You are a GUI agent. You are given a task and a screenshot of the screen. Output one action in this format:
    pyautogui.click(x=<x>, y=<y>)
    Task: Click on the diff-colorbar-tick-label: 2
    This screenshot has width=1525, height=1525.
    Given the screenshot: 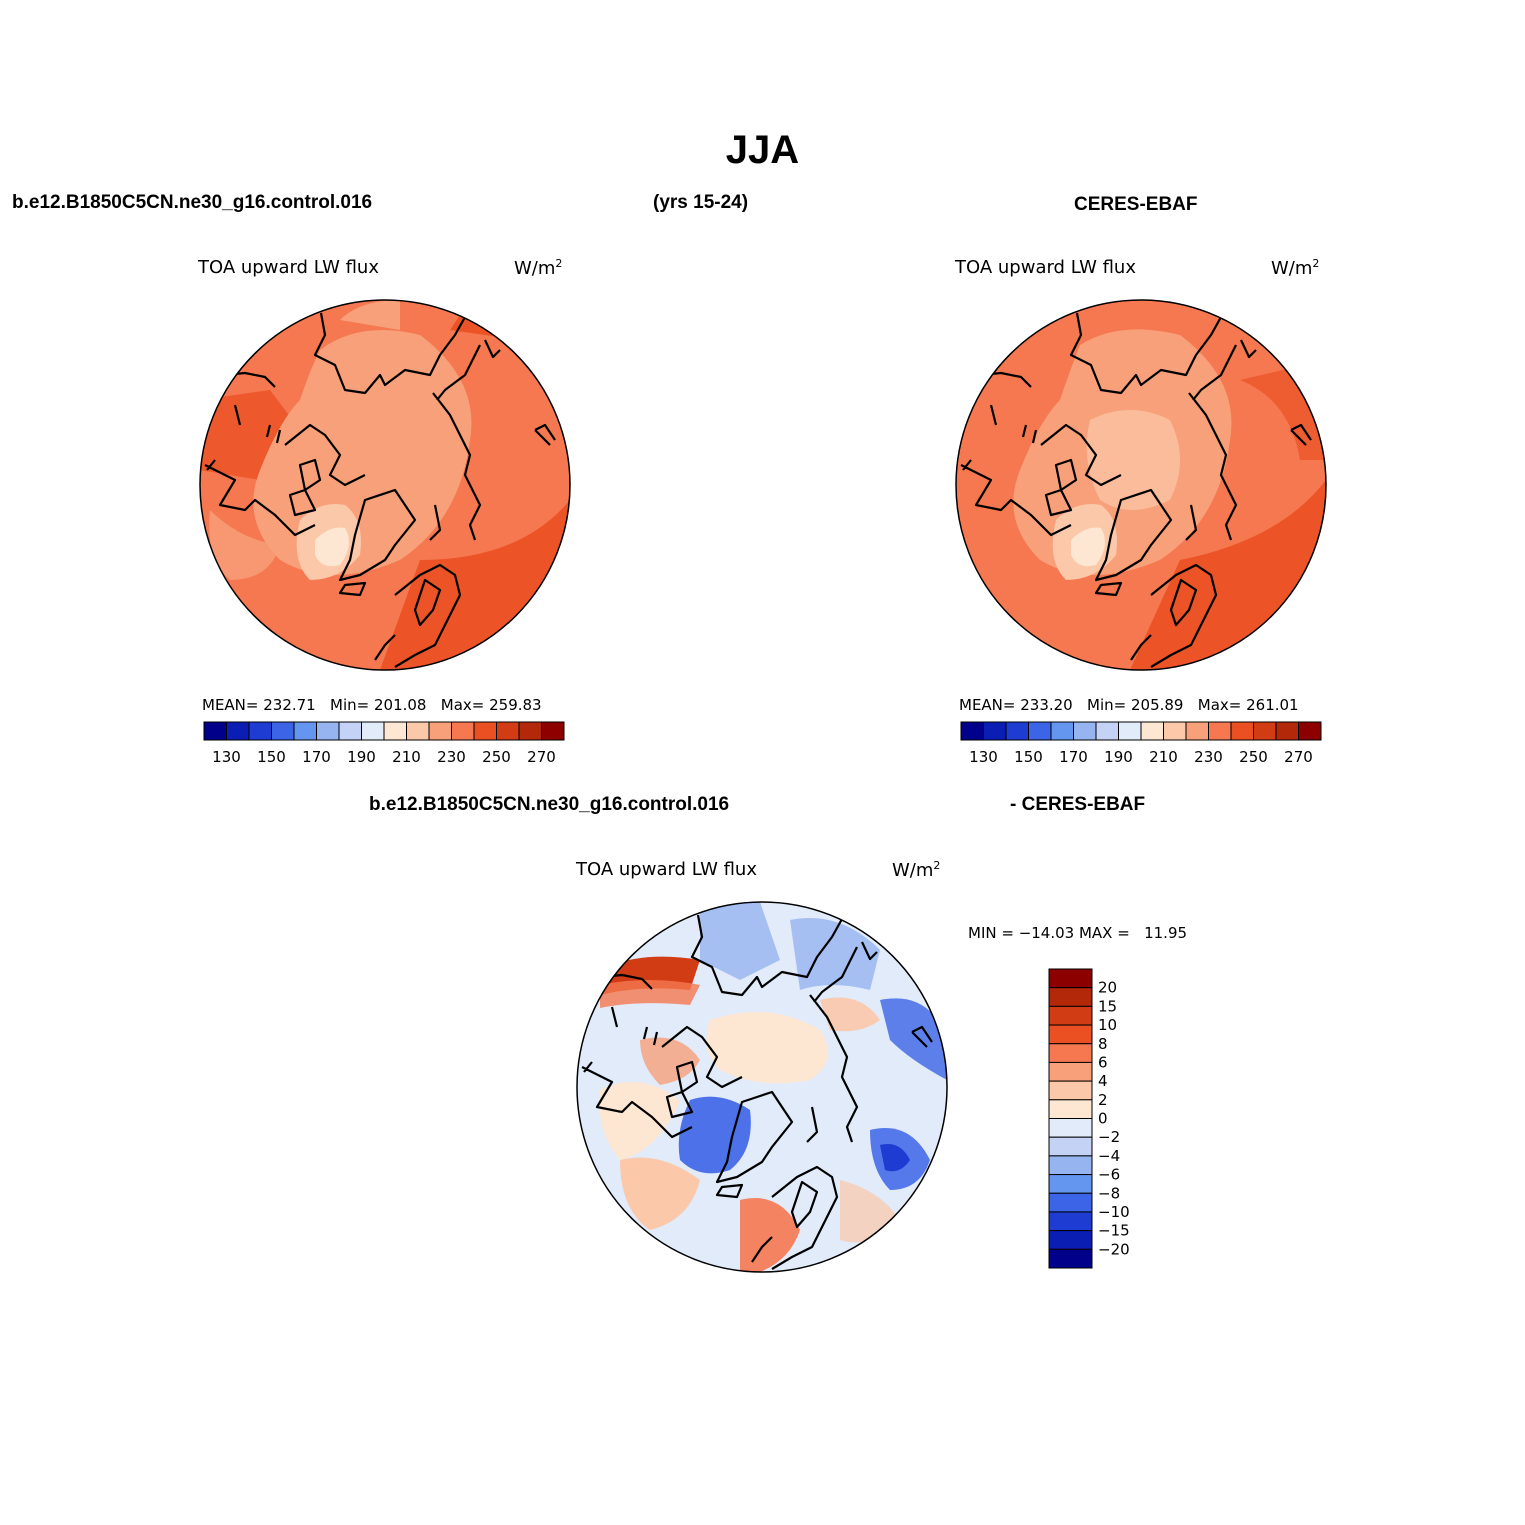 What is the action you would take?
    pyautogui.click(x=1103, y=1100)
    